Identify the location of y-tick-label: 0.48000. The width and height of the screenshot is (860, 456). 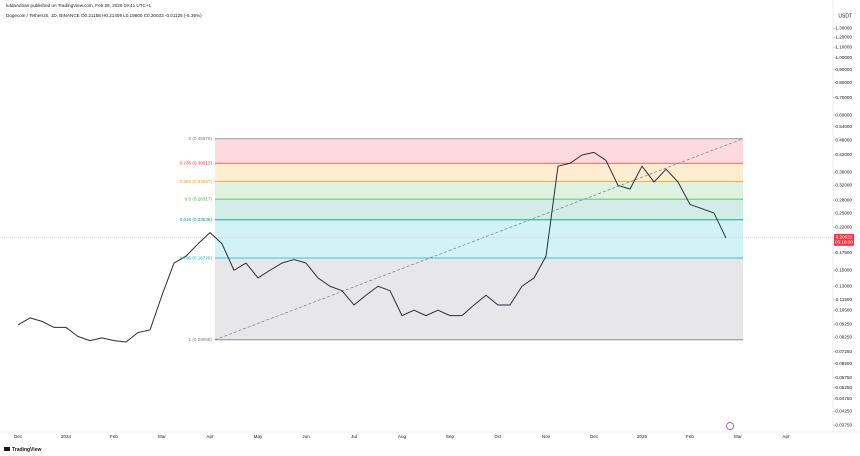
(843, 139).